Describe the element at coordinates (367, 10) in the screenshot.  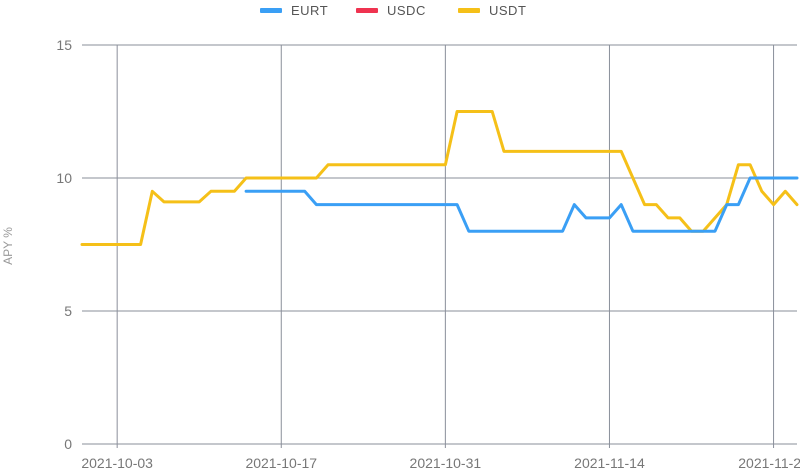
I see `legend-swatch-usdc` at that location.